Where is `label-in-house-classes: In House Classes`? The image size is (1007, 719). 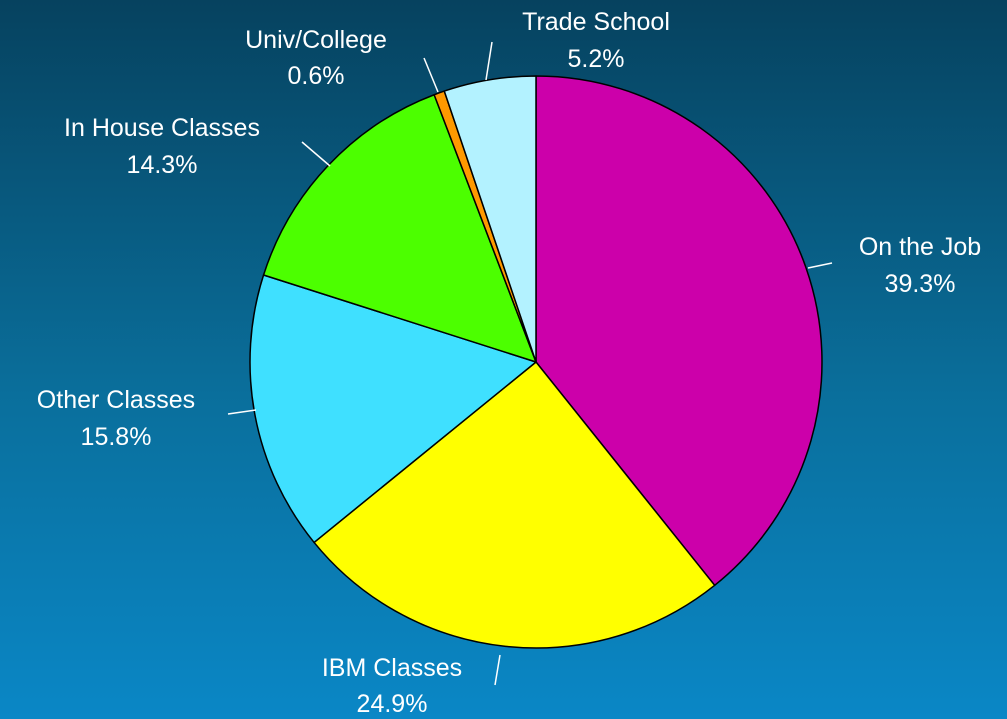
label-in-house-classes: In House Classes is located at coordinates (162, 128).